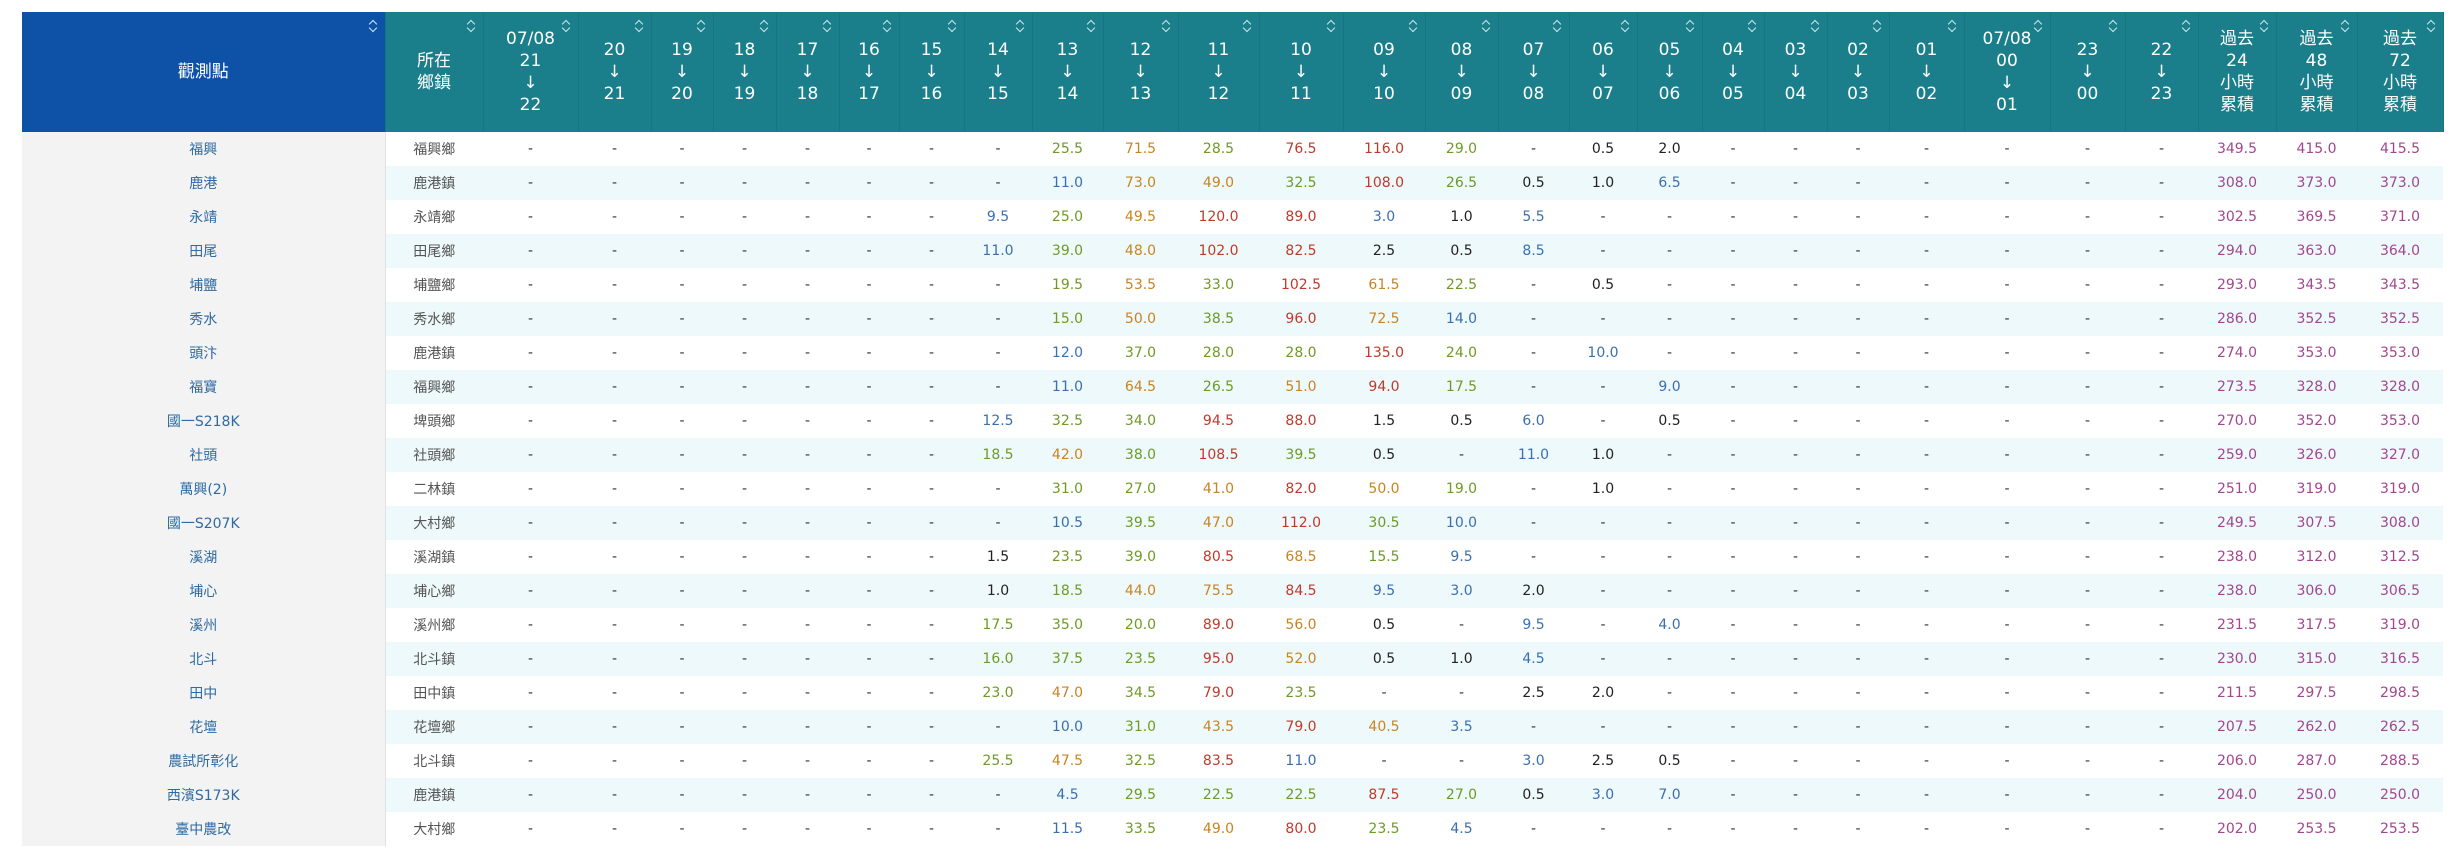 Image resolution: width=2450 pixels, height=850 pixels. I want to click on column-header: 22 ↓ 23, so click(2162, 72).